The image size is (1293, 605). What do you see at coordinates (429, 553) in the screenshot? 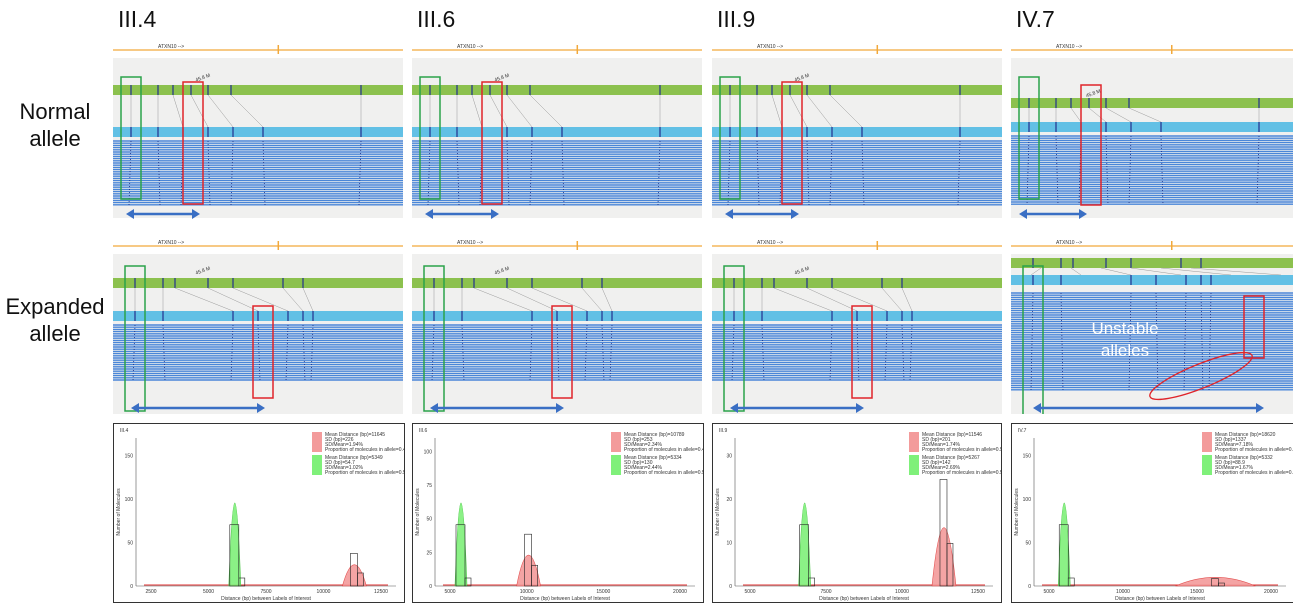
I see `y-tick-label: 25` at bounding box center [429, 553].